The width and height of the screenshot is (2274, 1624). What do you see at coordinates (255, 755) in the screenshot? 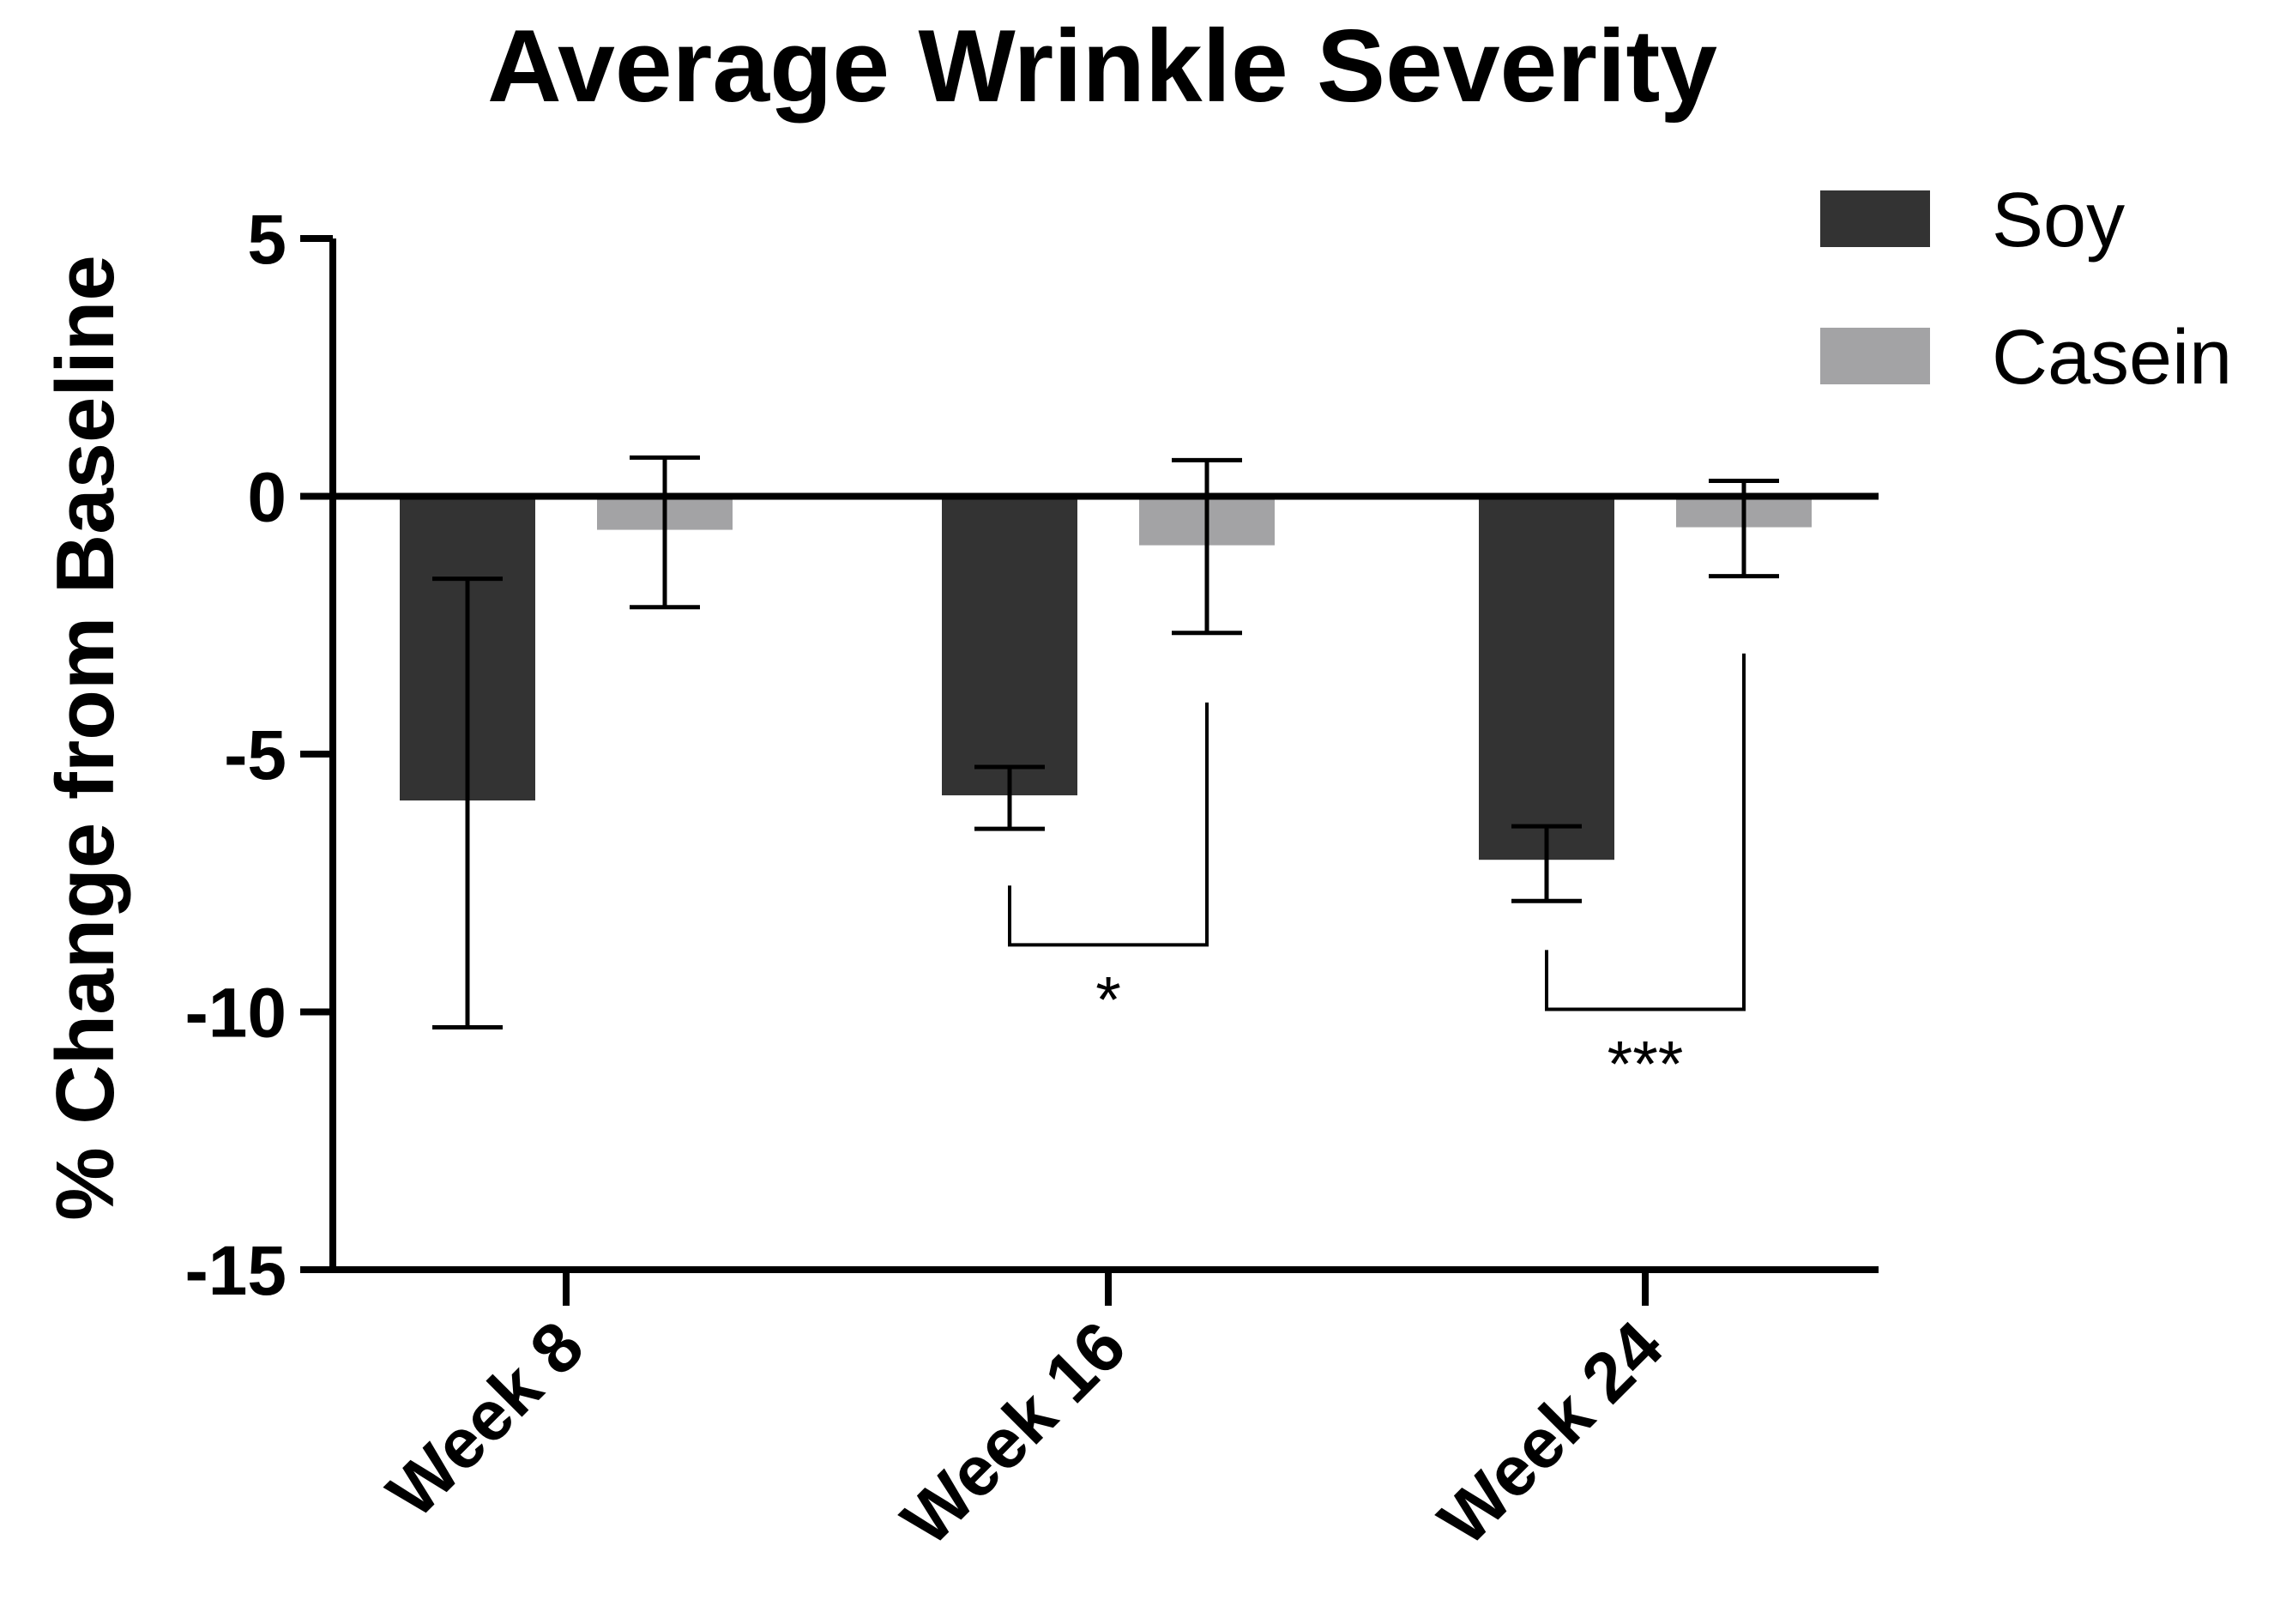
I see `y-tick-label: -5` at bounding box center [255, 755].